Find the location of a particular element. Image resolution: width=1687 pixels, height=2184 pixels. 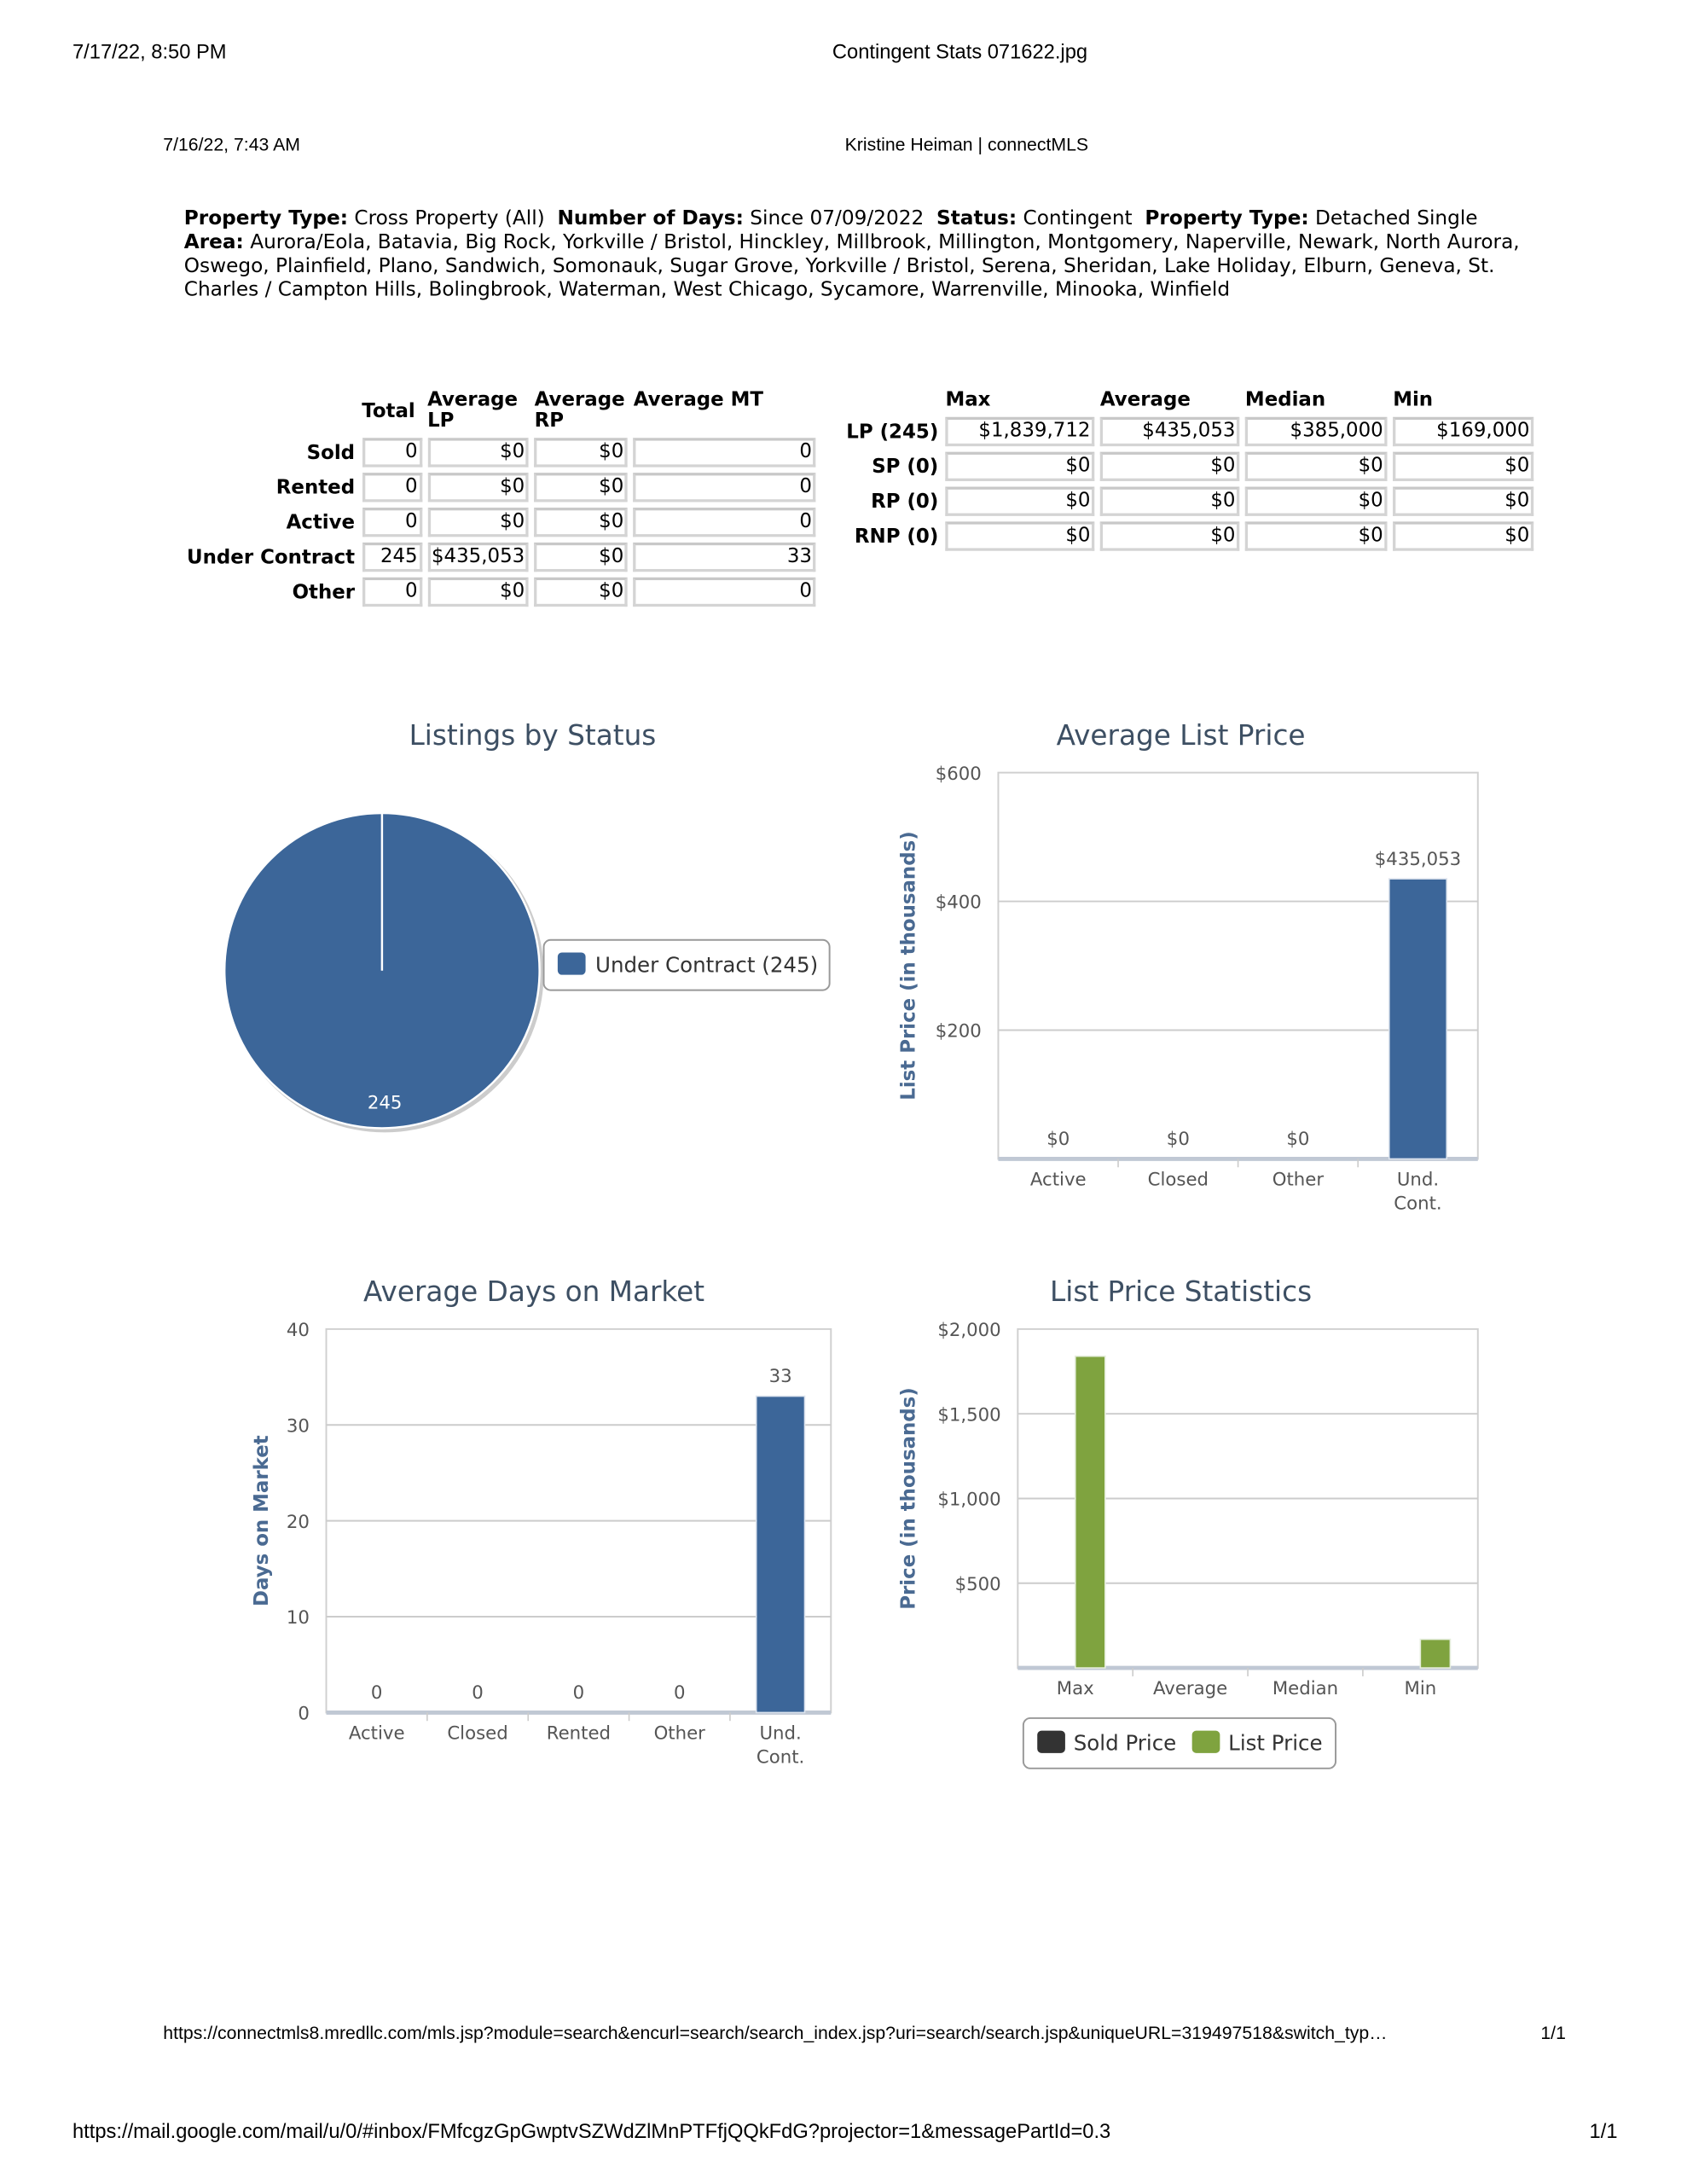

x-tick-label: Rented is located at coordinates (579, 1733).